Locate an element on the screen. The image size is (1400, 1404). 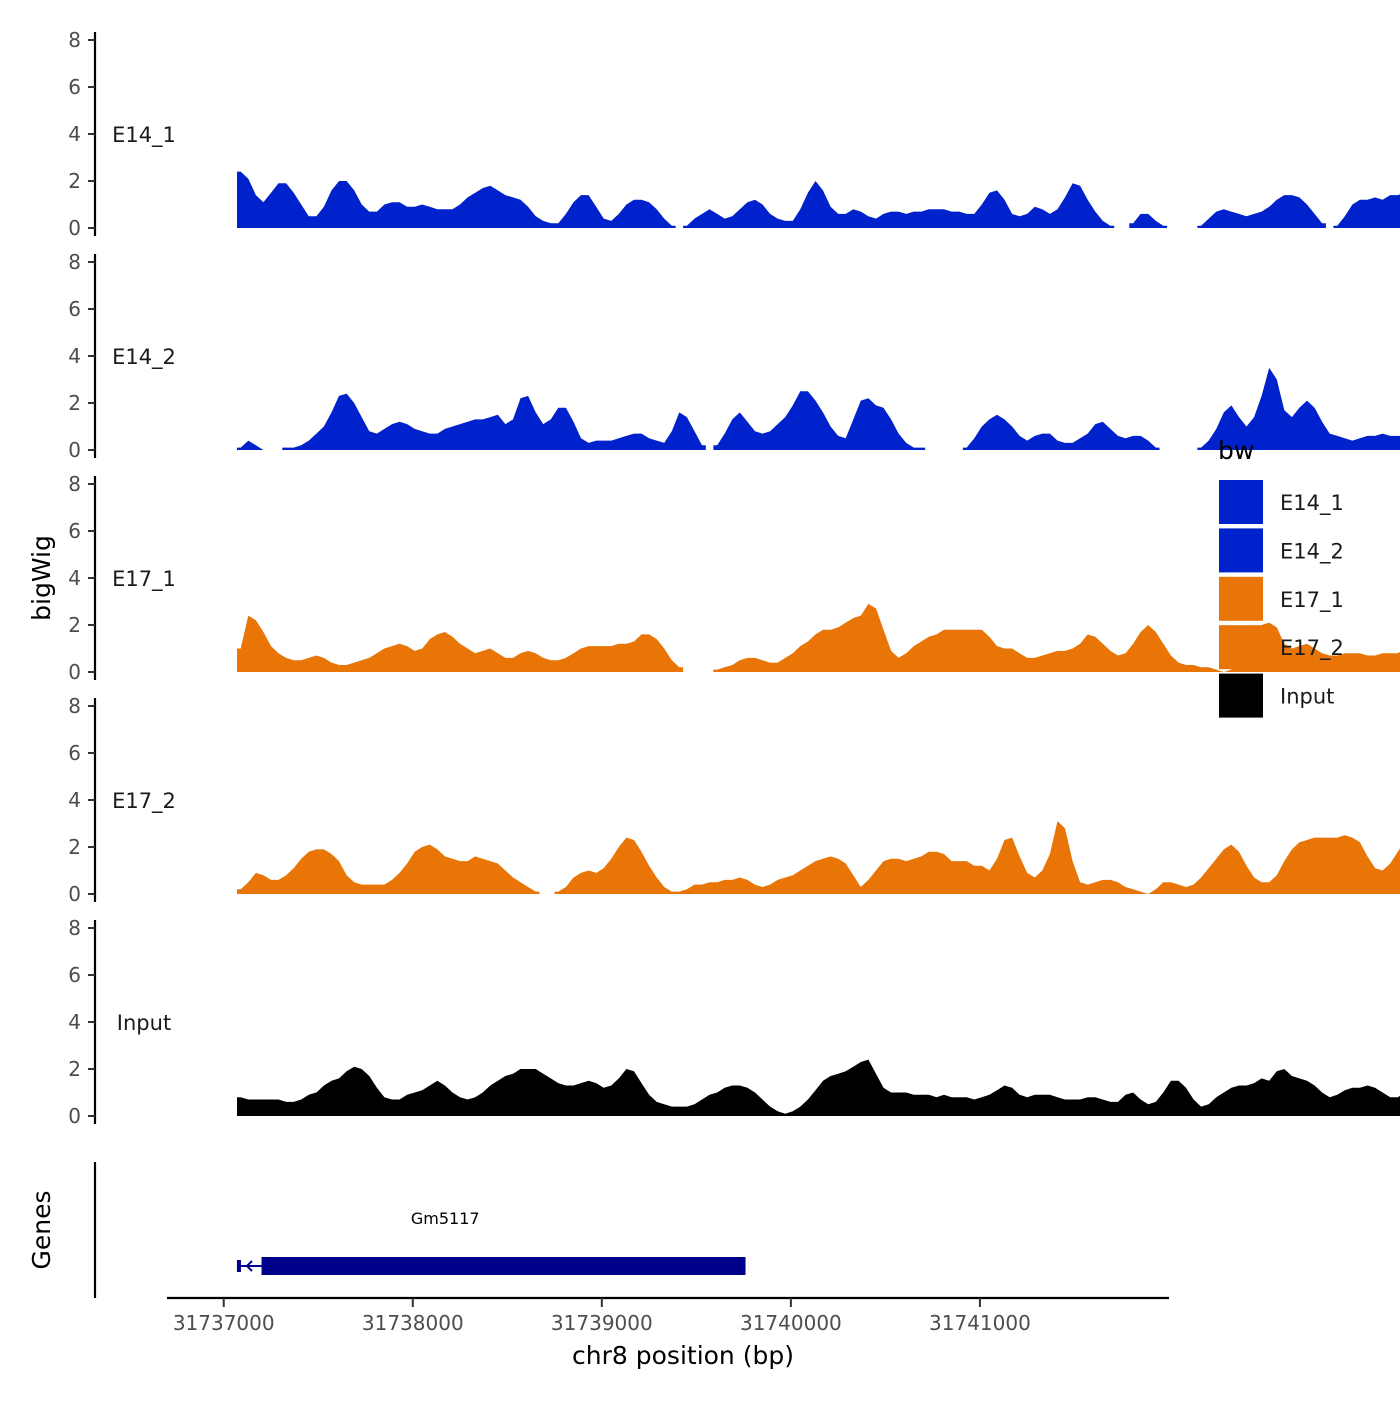
legend-entry-e14_2: E14_2 is located at coordinates (1281, 550).